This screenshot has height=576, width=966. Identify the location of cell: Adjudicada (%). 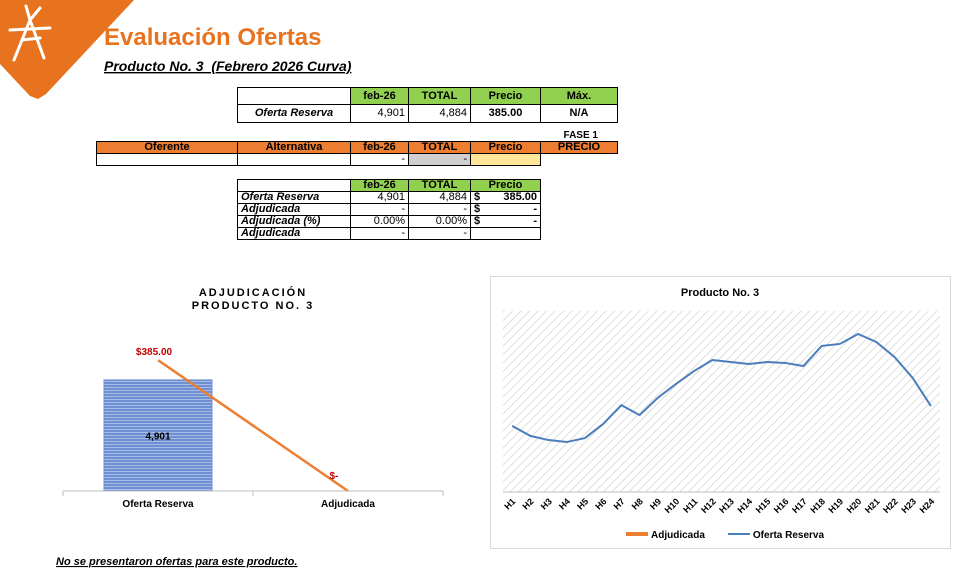
(294, 221).